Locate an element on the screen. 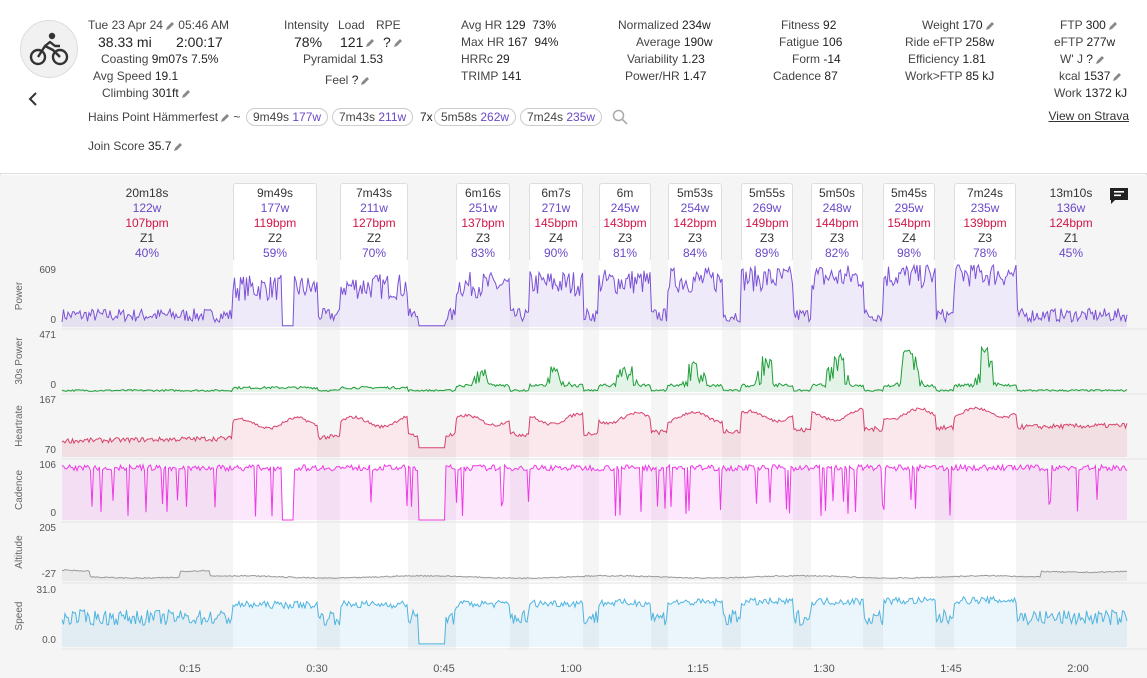 This screenshot has height=678, width=1147. wprime-value: ? is located at coordinates (1089, 59).